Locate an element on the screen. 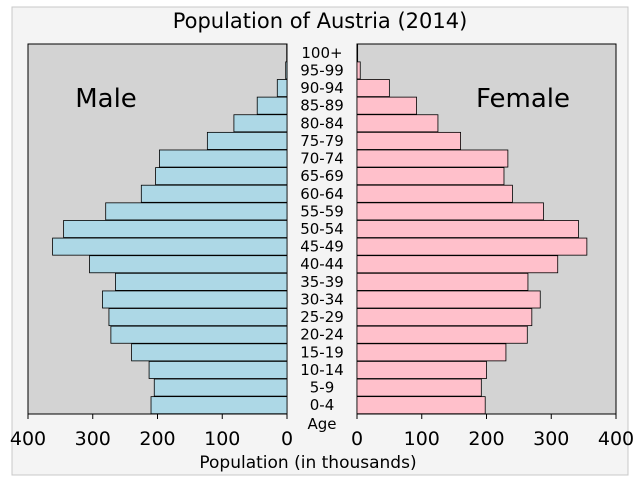  female-tick-label: 200 is located at coordinates (486, 439).